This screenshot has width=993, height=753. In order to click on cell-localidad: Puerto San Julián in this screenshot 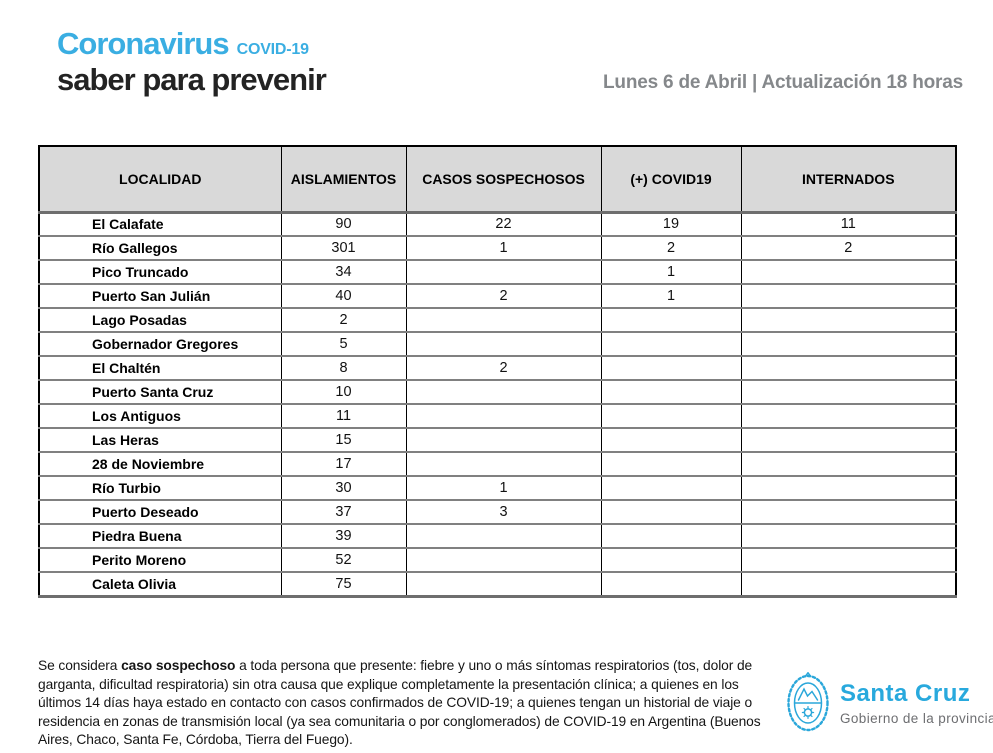, I will do `click(160, 295)`.